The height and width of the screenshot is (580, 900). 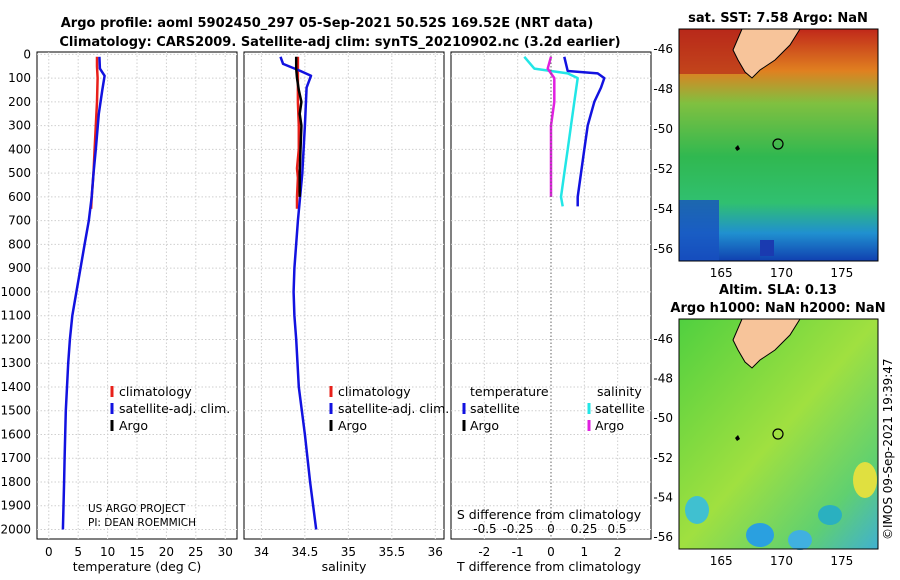 What do you see at coordinates (15, 339) in the screenshot?
I see `depth-tick-label: 1200` at bounding box center [15, 339].